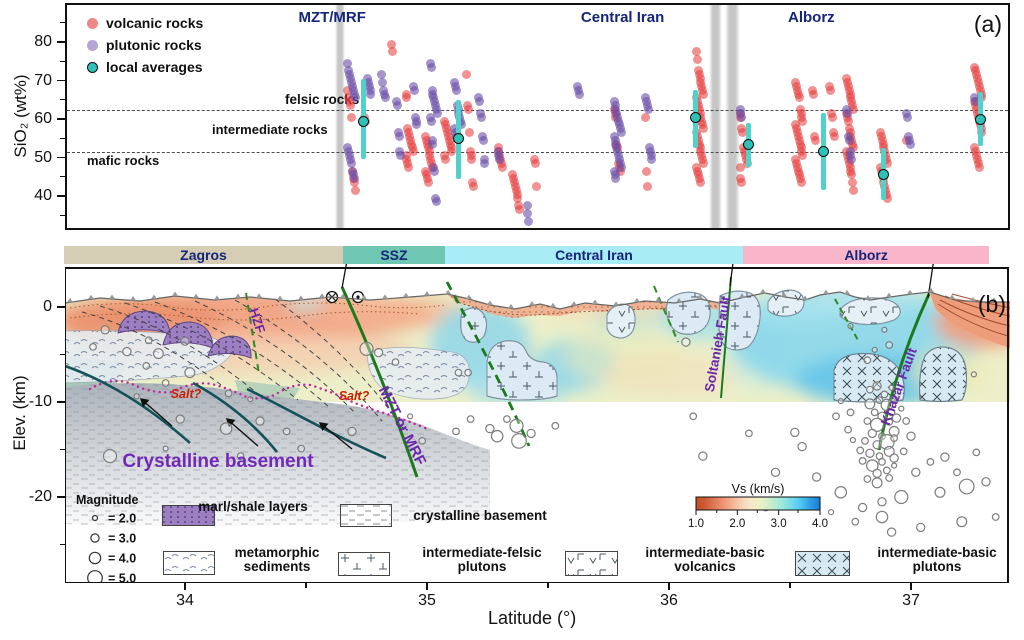 The image size is (1024, 640). What do you see at coordinates (480, 515) in the screenshot?
I see `basement-legend-label: crystalline basement` at bounding box center [480, 515].